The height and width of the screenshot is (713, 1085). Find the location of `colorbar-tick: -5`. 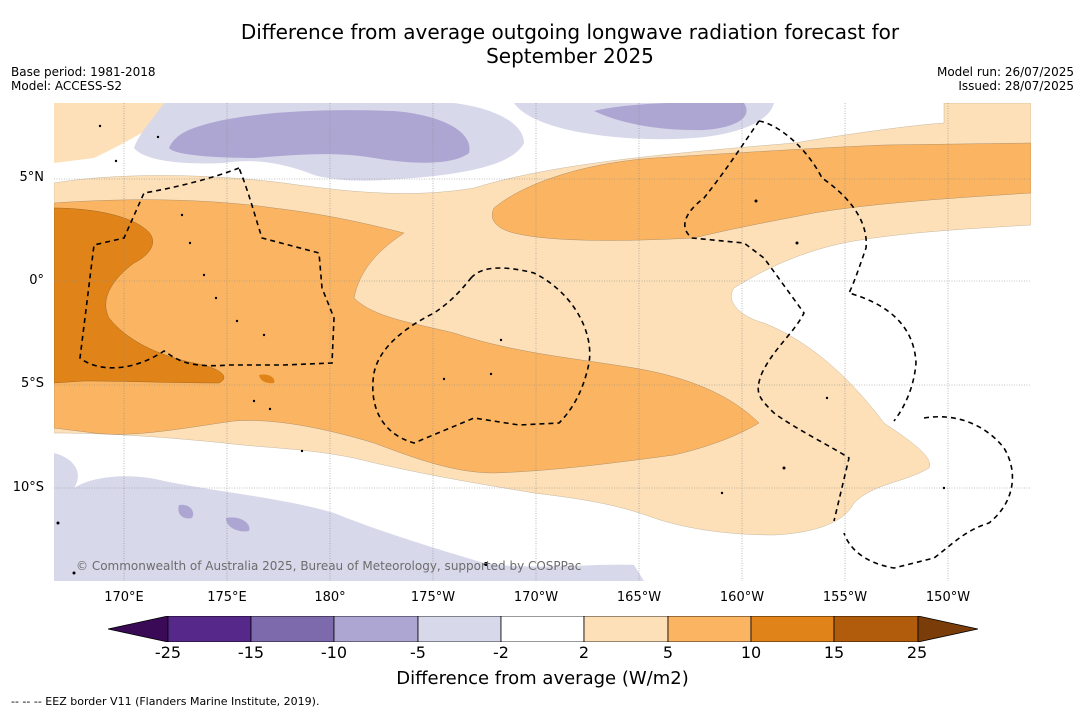

colorbar-tick: -5 is located at coordinates (418, 652).